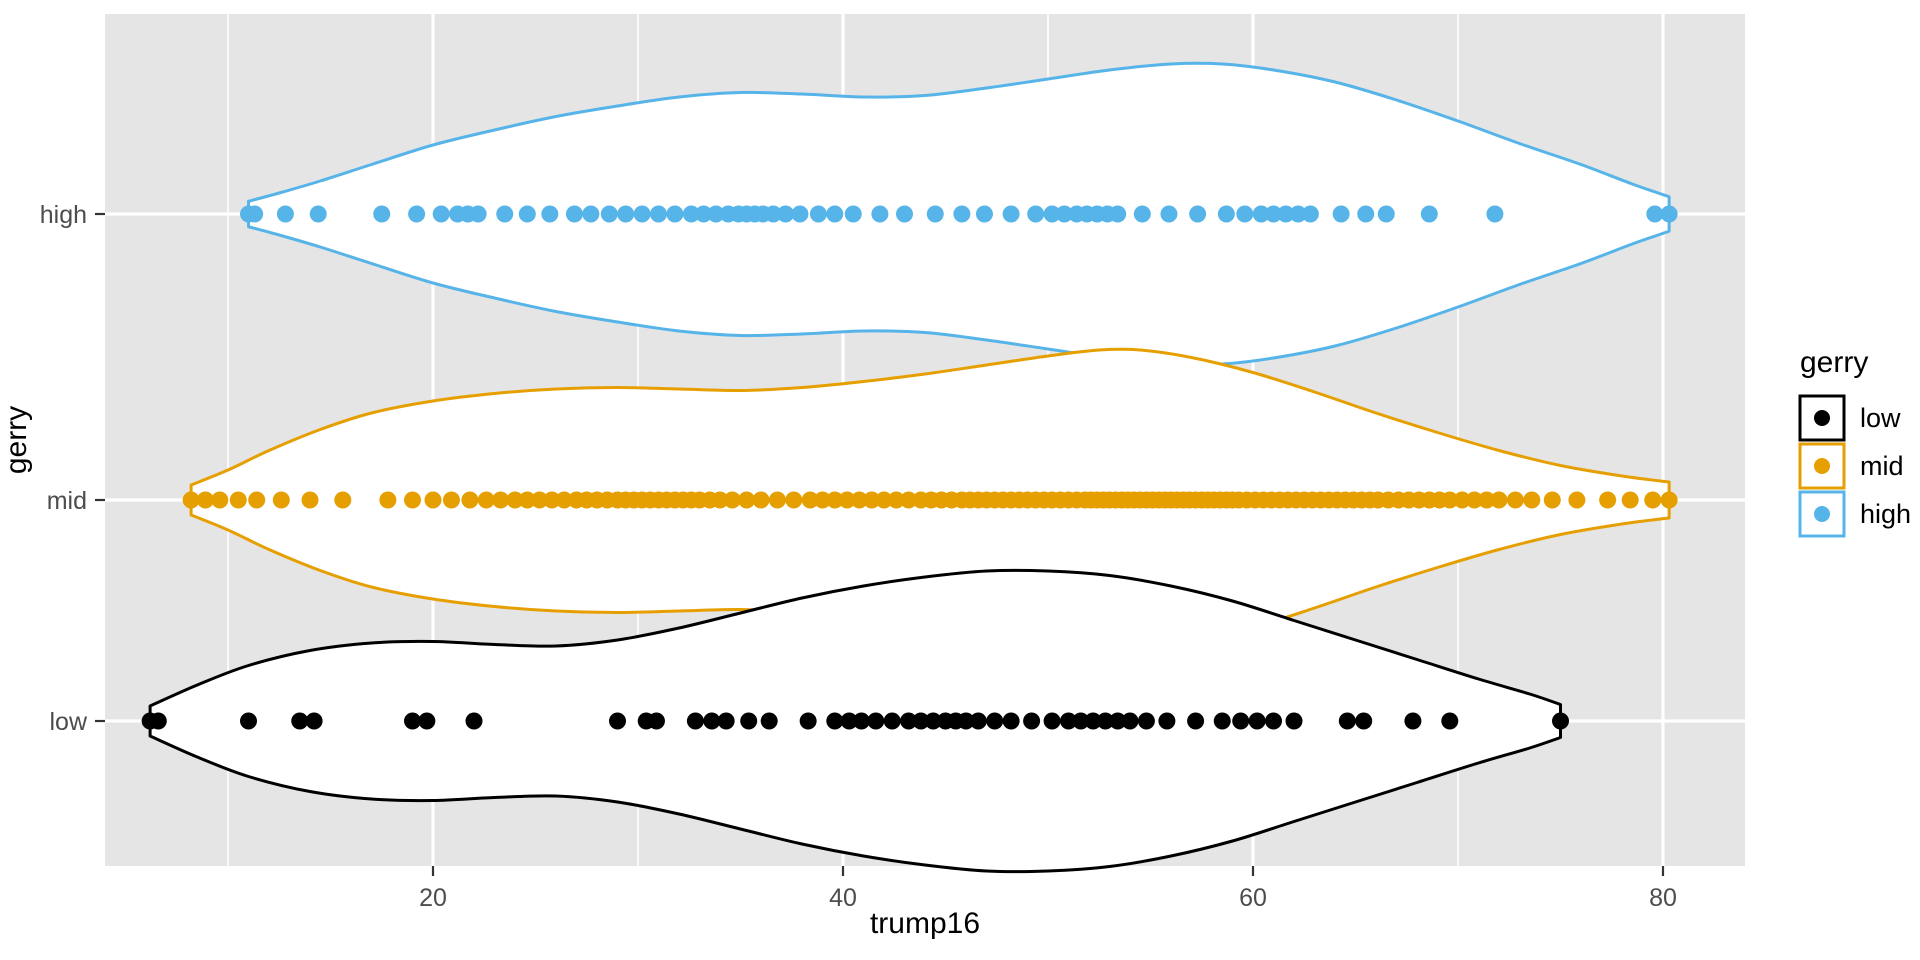 The image size is (1920, 960). I want to click on legend-layer: gerry low mid high, so click(1854, 442).